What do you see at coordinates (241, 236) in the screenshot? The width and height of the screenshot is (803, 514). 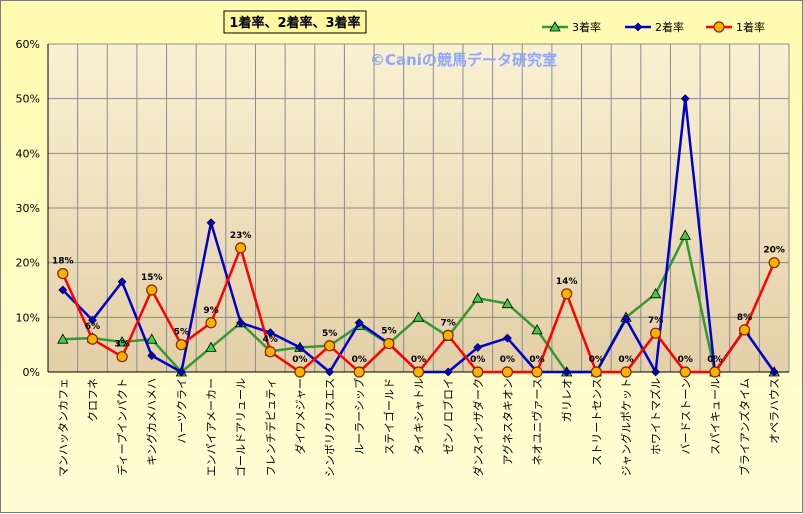 I see `data-label: 23%` at bounding box center [241, 236].